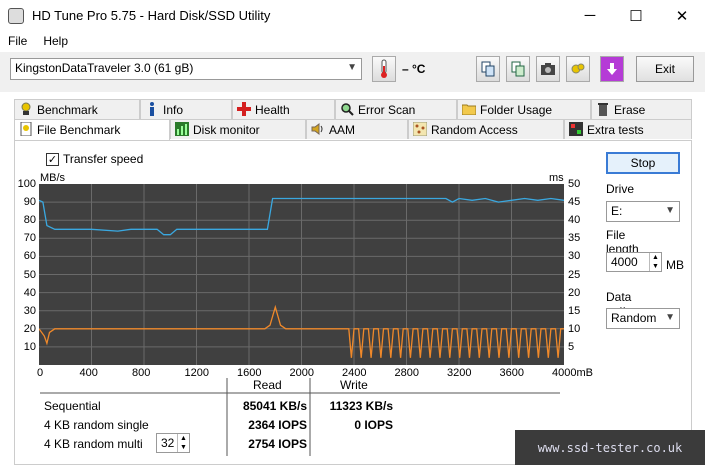  Describe the element at coordinates (92, 129) in the screenshot. I see `tab-file-benchmark: File Benchmark` at that location.